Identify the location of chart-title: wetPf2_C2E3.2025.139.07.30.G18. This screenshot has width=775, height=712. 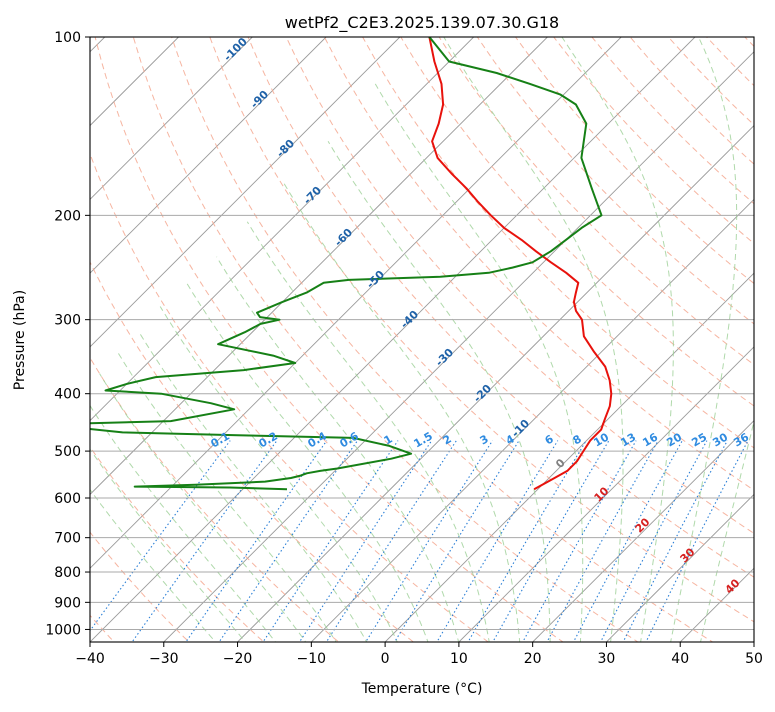
(422, 23).